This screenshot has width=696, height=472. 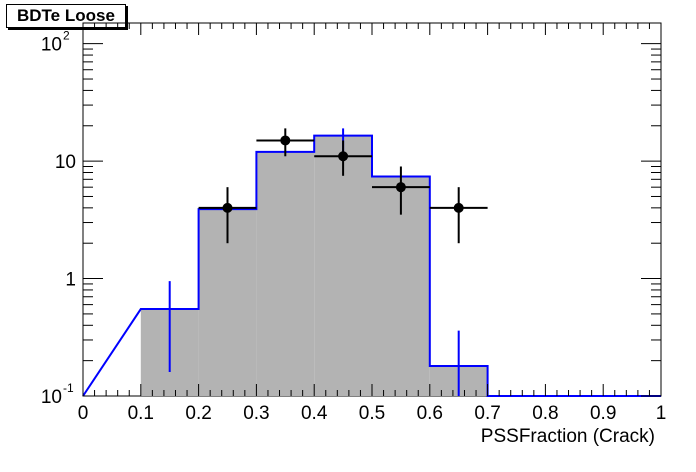 What do you see at coordinates (83, 413) in the screenshot?
I see `x-tick-label: 0` at bounding box center [83, 413].